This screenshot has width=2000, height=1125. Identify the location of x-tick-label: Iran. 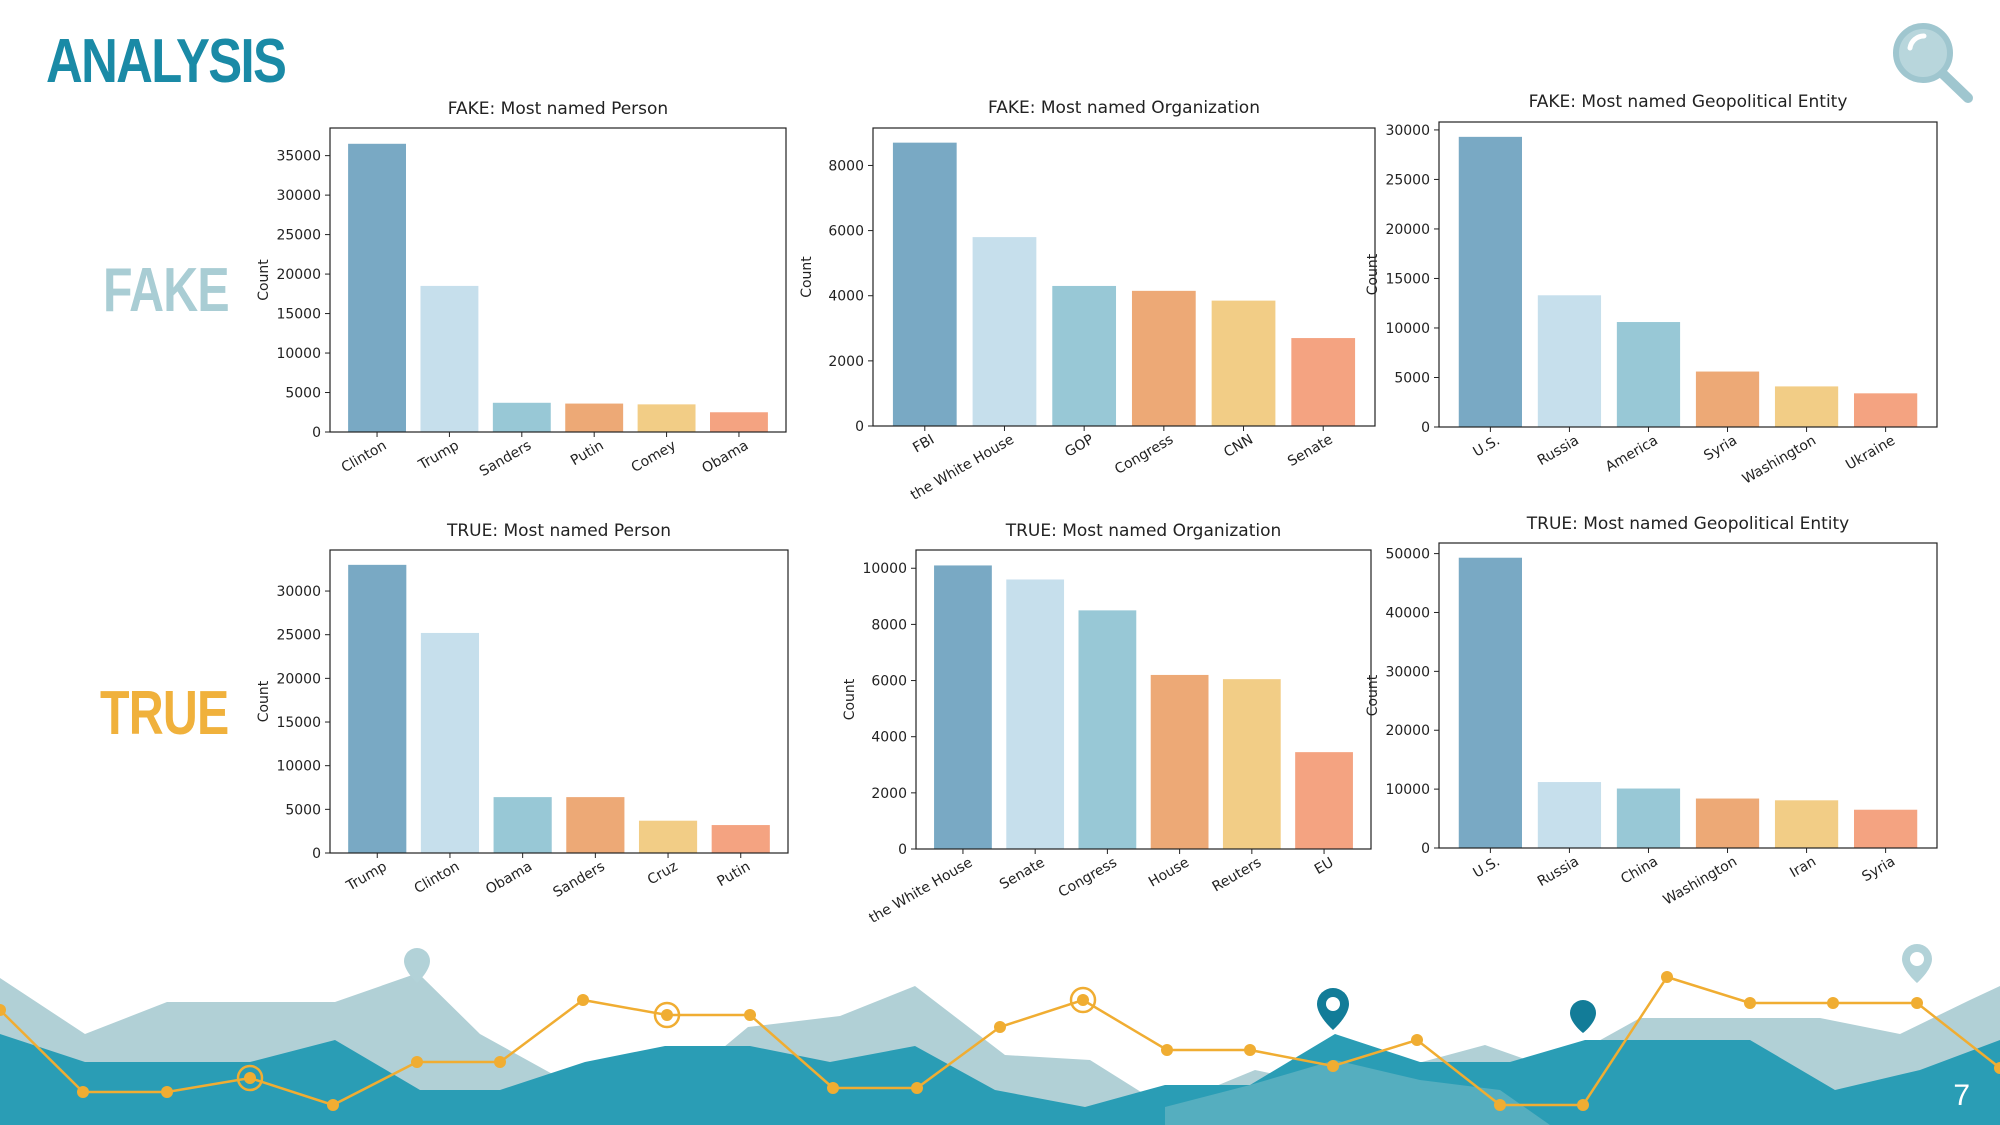
(1803, 868).